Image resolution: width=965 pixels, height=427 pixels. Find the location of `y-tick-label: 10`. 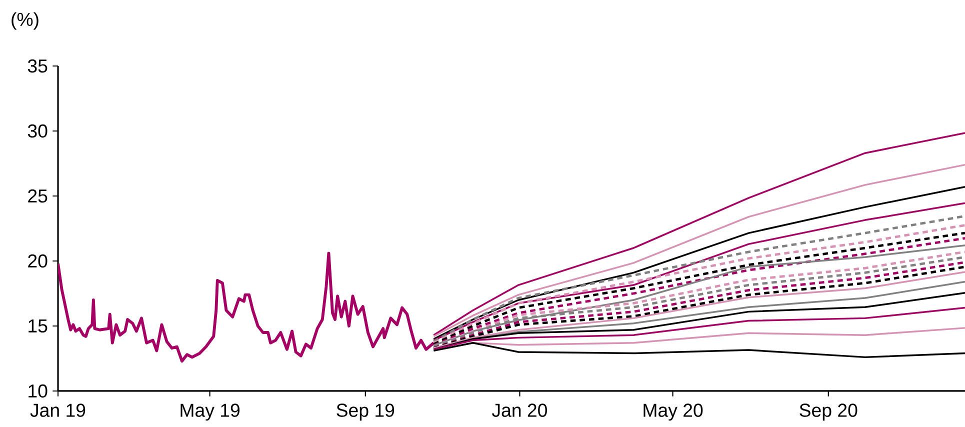

y-tick-label: 10 is located at coordinates (38, 391).